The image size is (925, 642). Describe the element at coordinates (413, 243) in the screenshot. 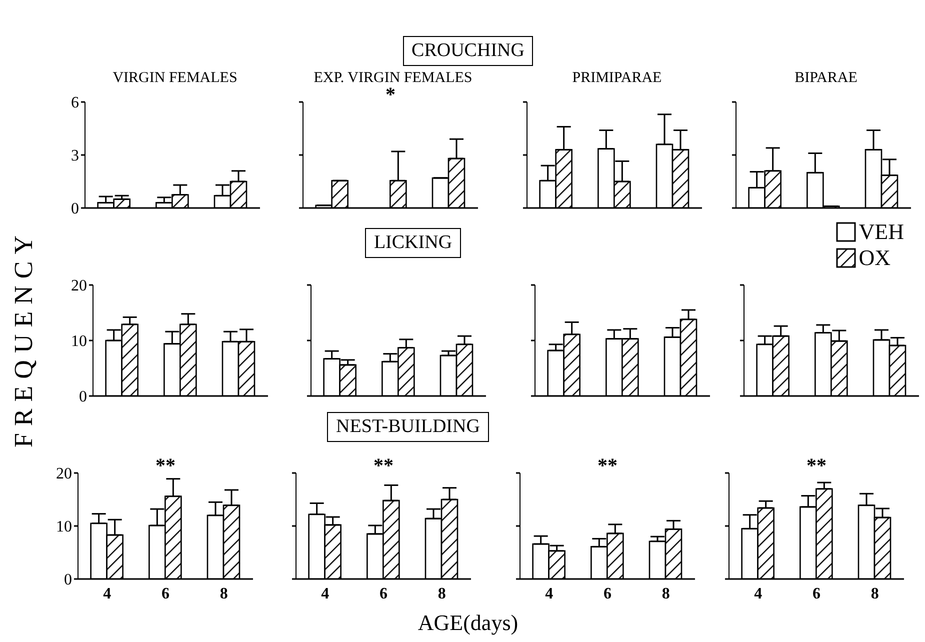

I see `chart-subtitle: LICKING` at that location.